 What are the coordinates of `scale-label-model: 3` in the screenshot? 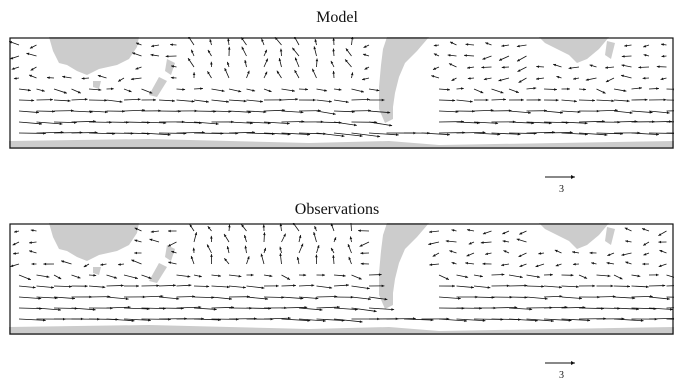 It's located at (561, 189).